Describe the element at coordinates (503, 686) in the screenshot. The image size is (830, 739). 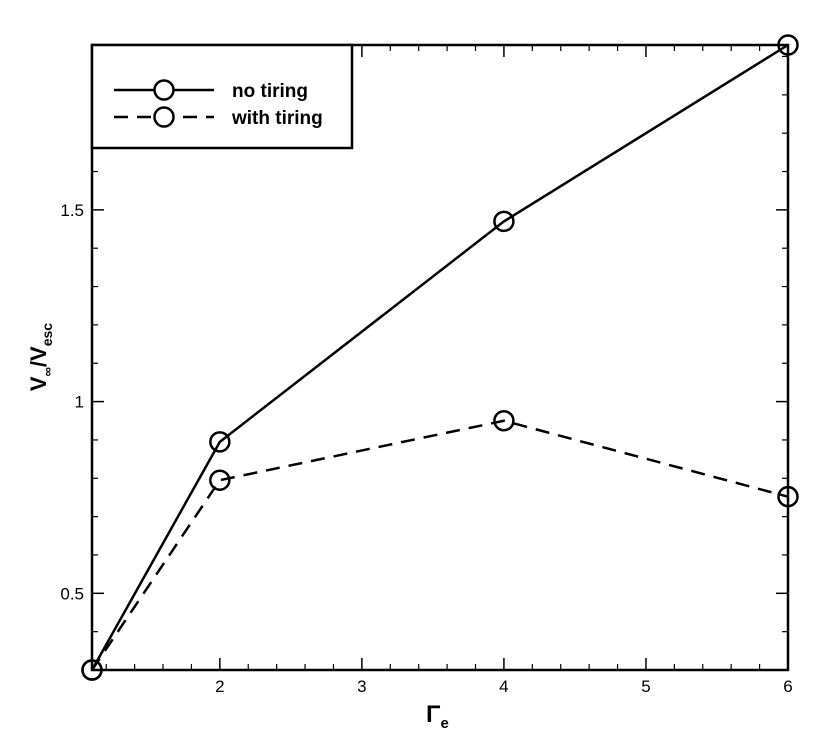
I see `x-tick-label: 4` at that location.